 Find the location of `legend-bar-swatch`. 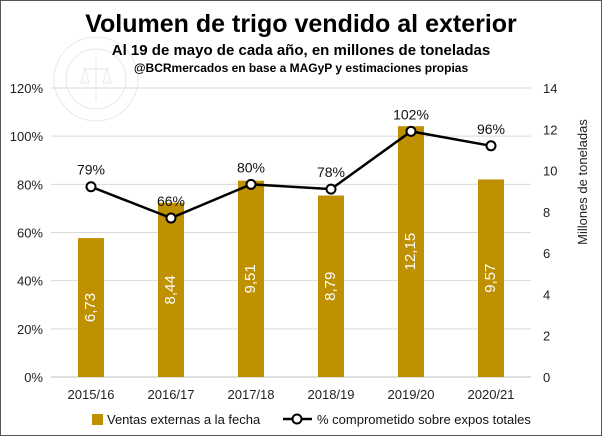

legend-bar-swatch is located at coordinates (97, 419).